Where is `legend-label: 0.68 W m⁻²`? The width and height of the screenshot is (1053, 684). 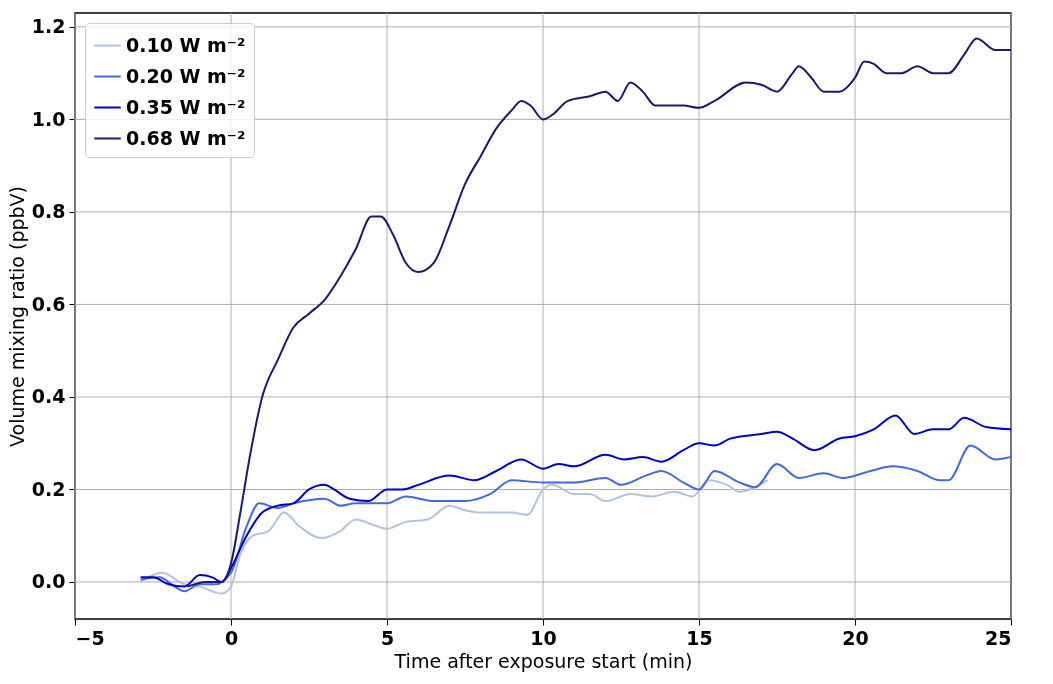 legend-label: 0.68 W m⁻² is located at coordinates (186, 137).